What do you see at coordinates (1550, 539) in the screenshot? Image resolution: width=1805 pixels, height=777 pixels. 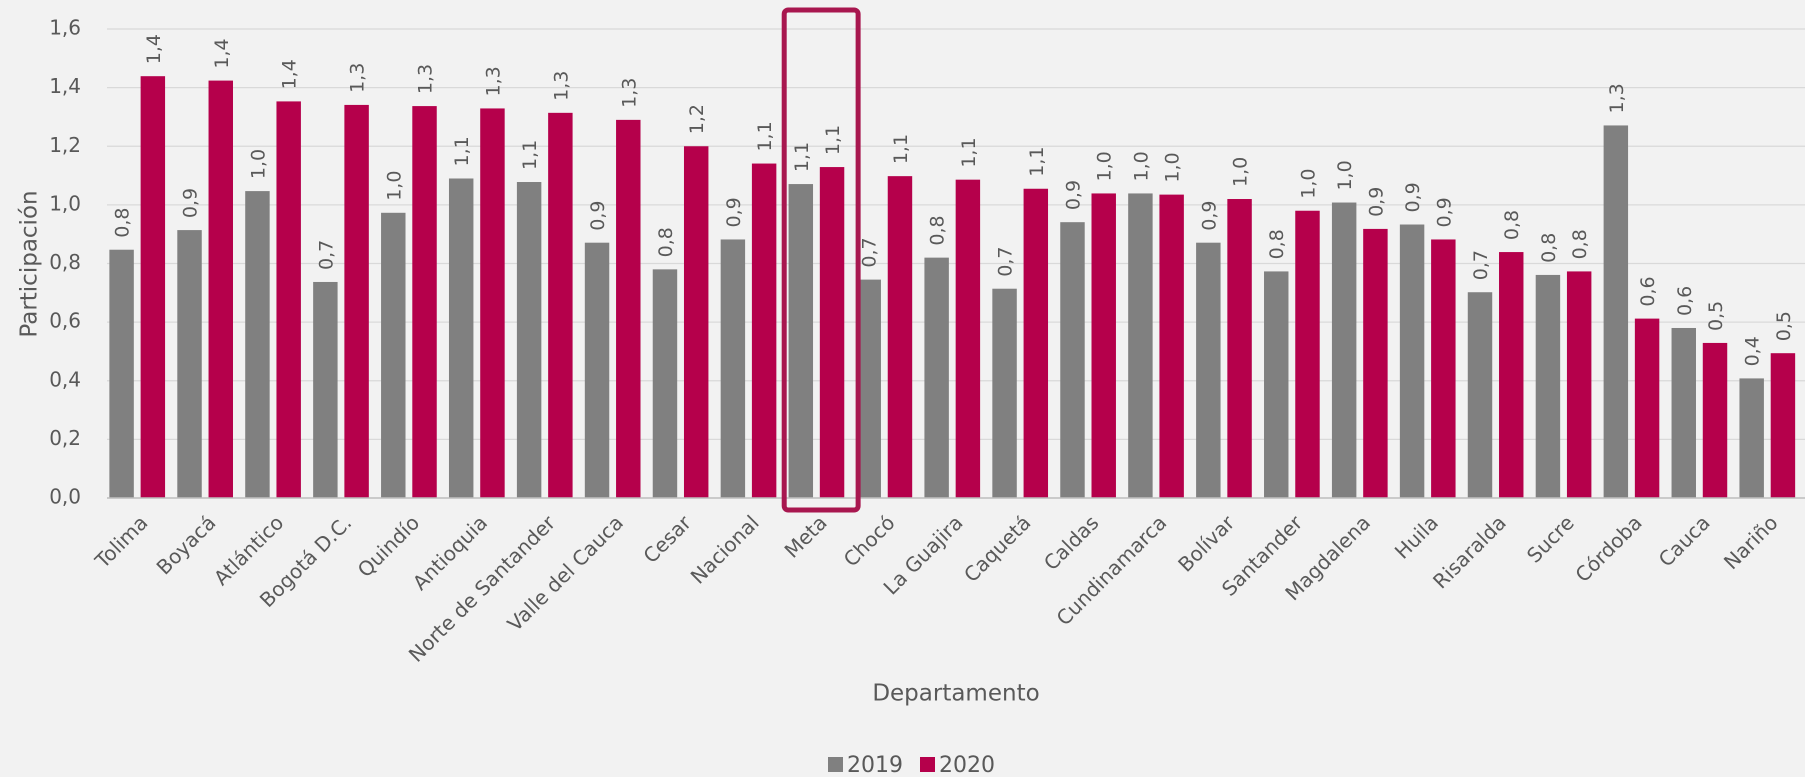 I see `x-tick-label: Sucre` at bounding box center [1550, 539].